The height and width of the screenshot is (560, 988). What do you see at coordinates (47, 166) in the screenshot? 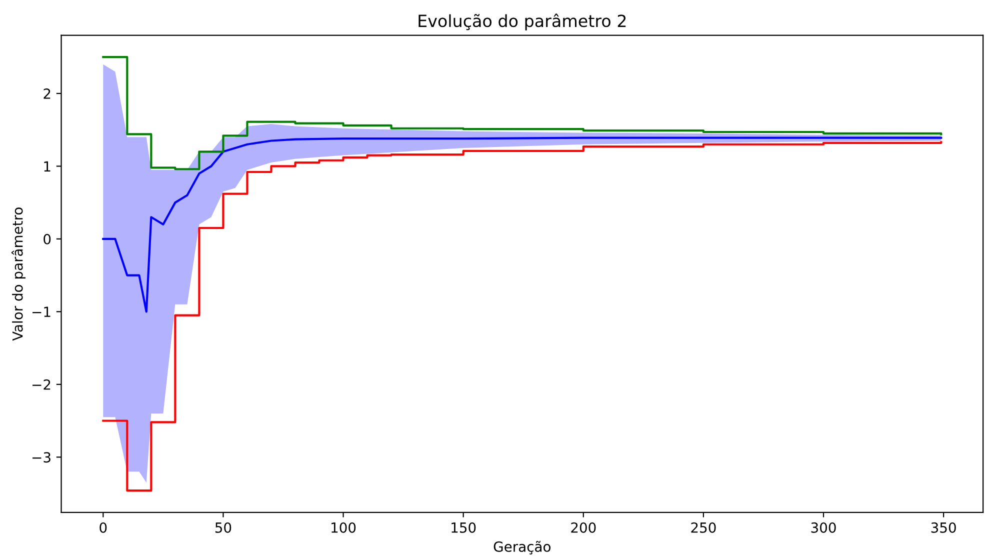
I see `y-tick-label: 1` at bounding box center [47, 166].